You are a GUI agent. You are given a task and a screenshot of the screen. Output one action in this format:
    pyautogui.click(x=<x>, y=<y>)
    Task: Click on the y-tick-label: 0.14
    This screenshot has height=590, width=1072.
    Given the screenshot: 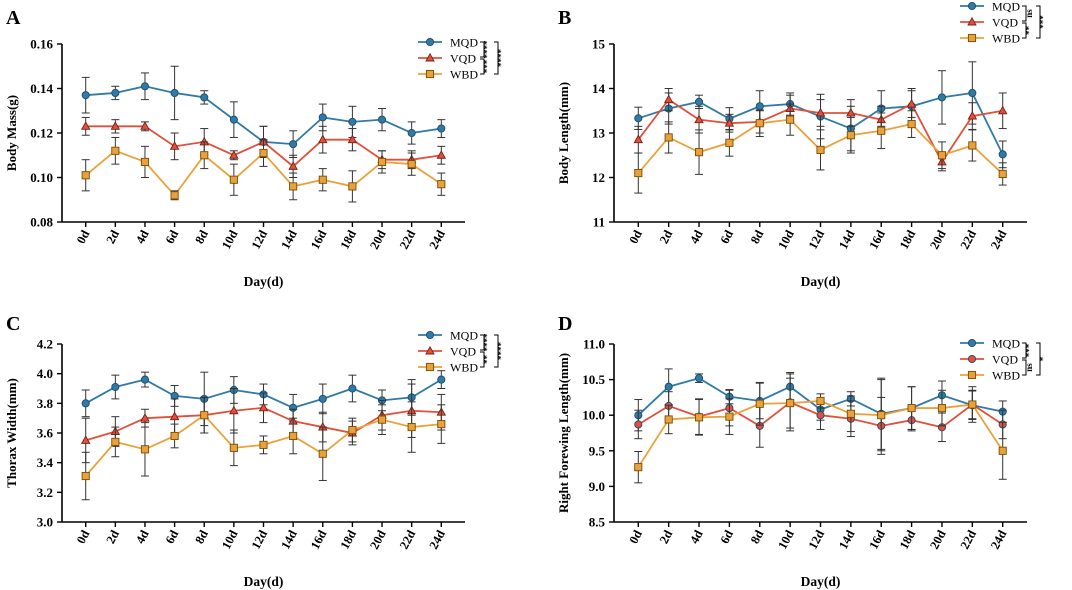 What is the action you would take?
    pyautogui.click(x=41, y=88)
    